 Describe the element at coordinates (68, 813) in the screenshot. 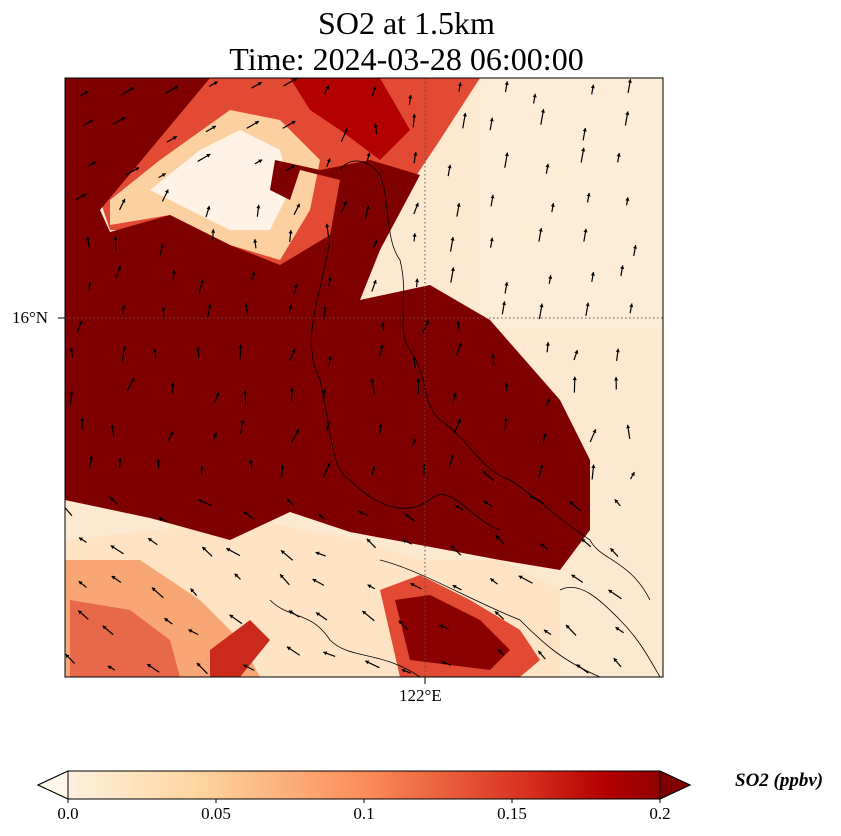

I see `colorbar-tick: 0.0` at that location.